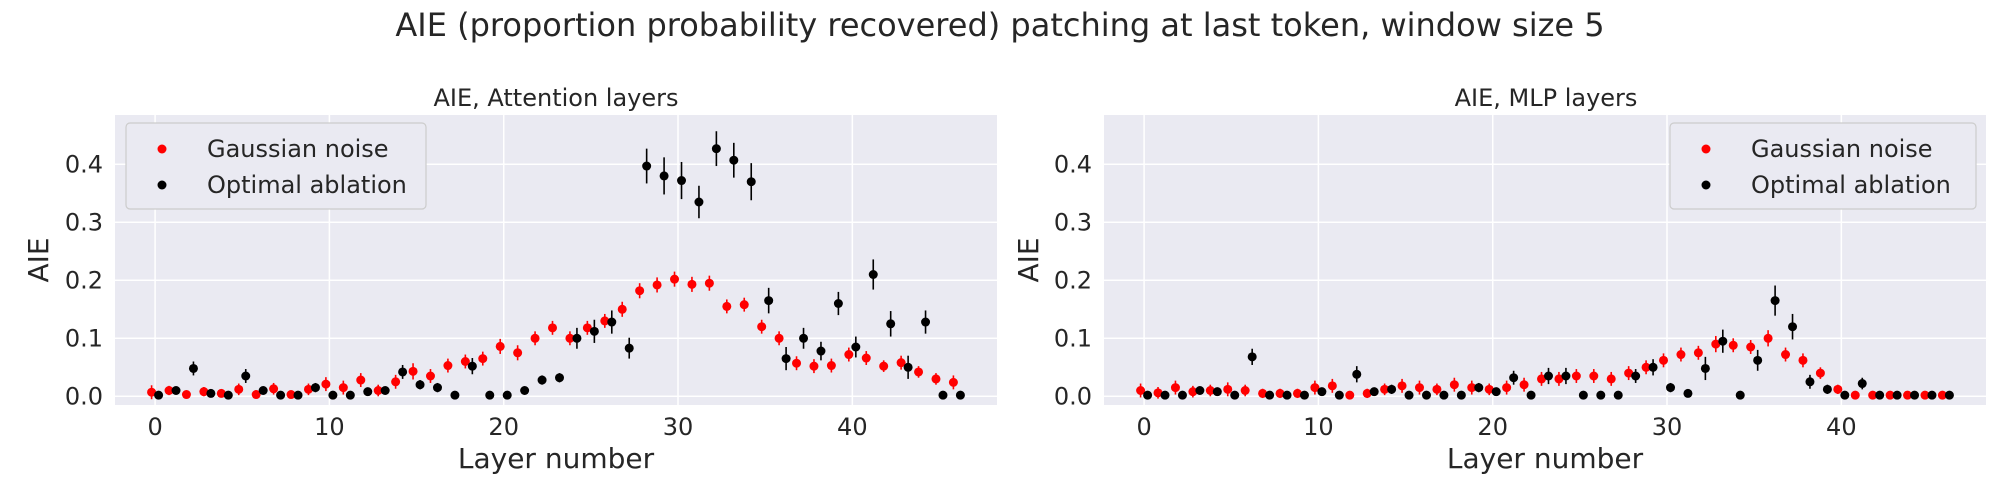 This screenshot has width=2000, height=500. I want to click on mlp-x-axis-label: Layer number, so click(1545, 458).